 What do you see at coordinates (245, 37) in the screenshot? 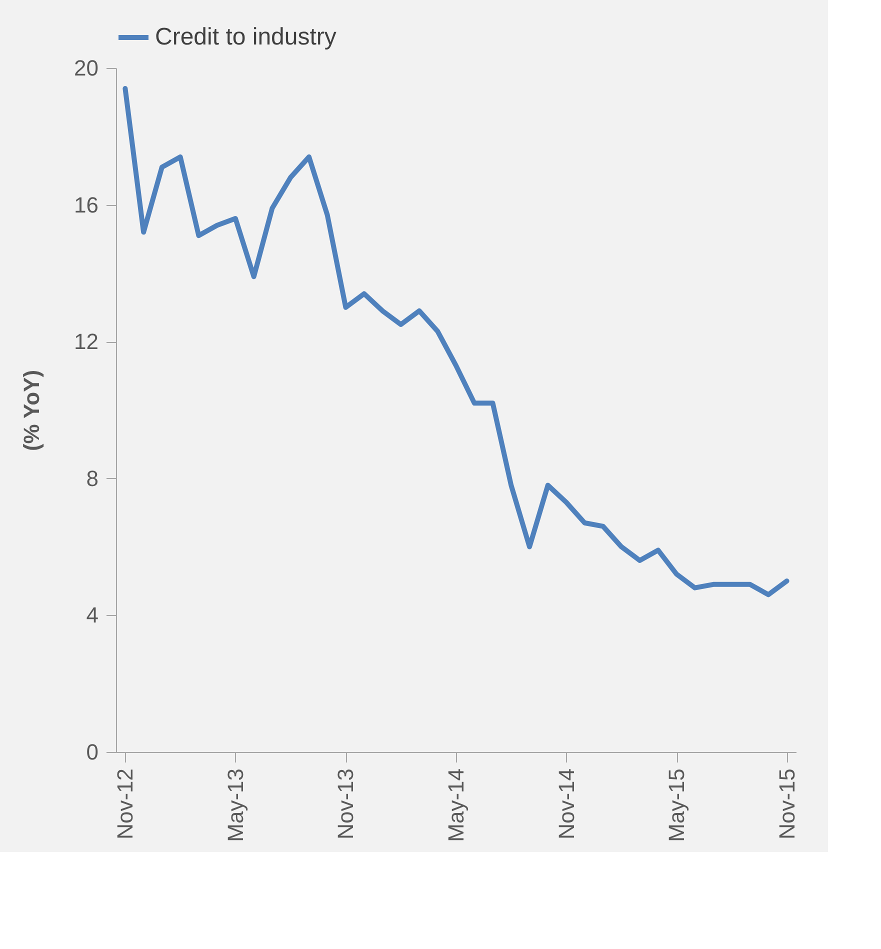
I see `legend-label: Credit to industry` at bounding box center [245, 37].